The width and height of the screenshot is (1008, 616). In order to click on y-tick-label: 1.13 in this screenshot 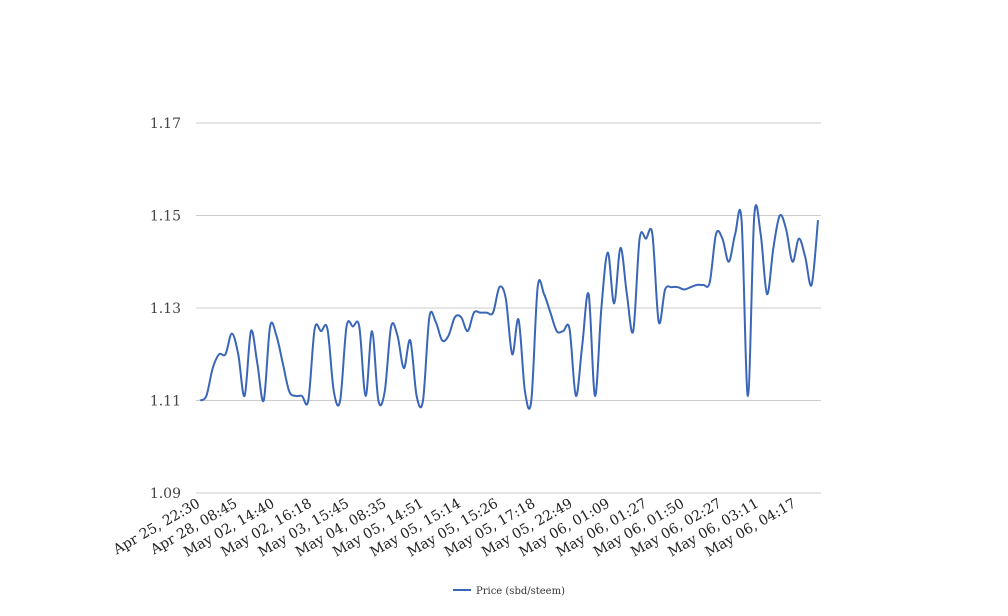, I will do `click(165, 309)`.